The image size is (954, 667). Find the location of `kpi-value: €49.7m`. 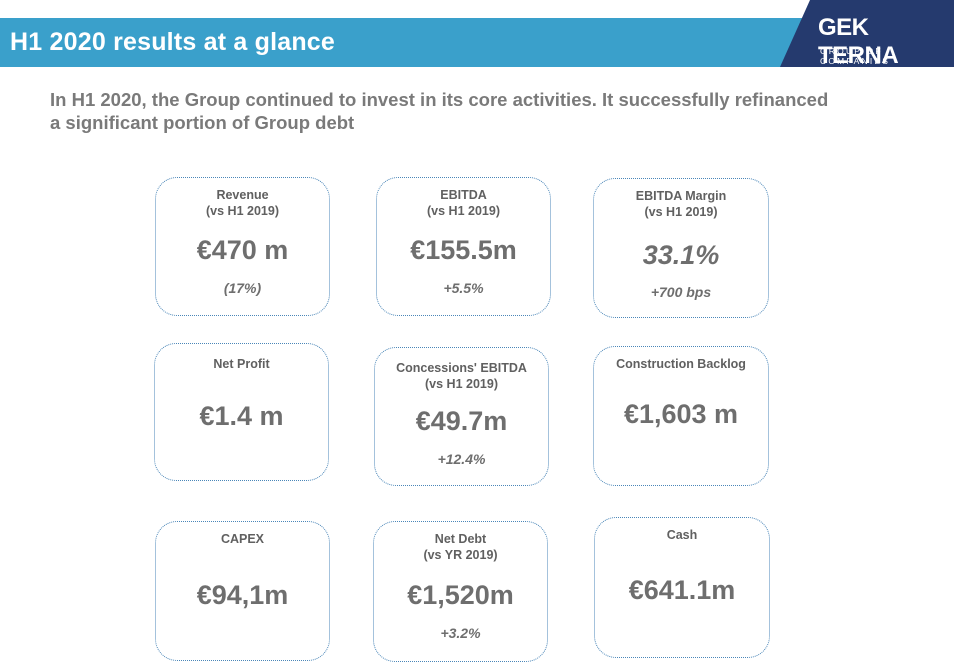

kpi-value: €49.7m is located at coordinates (461, 421).